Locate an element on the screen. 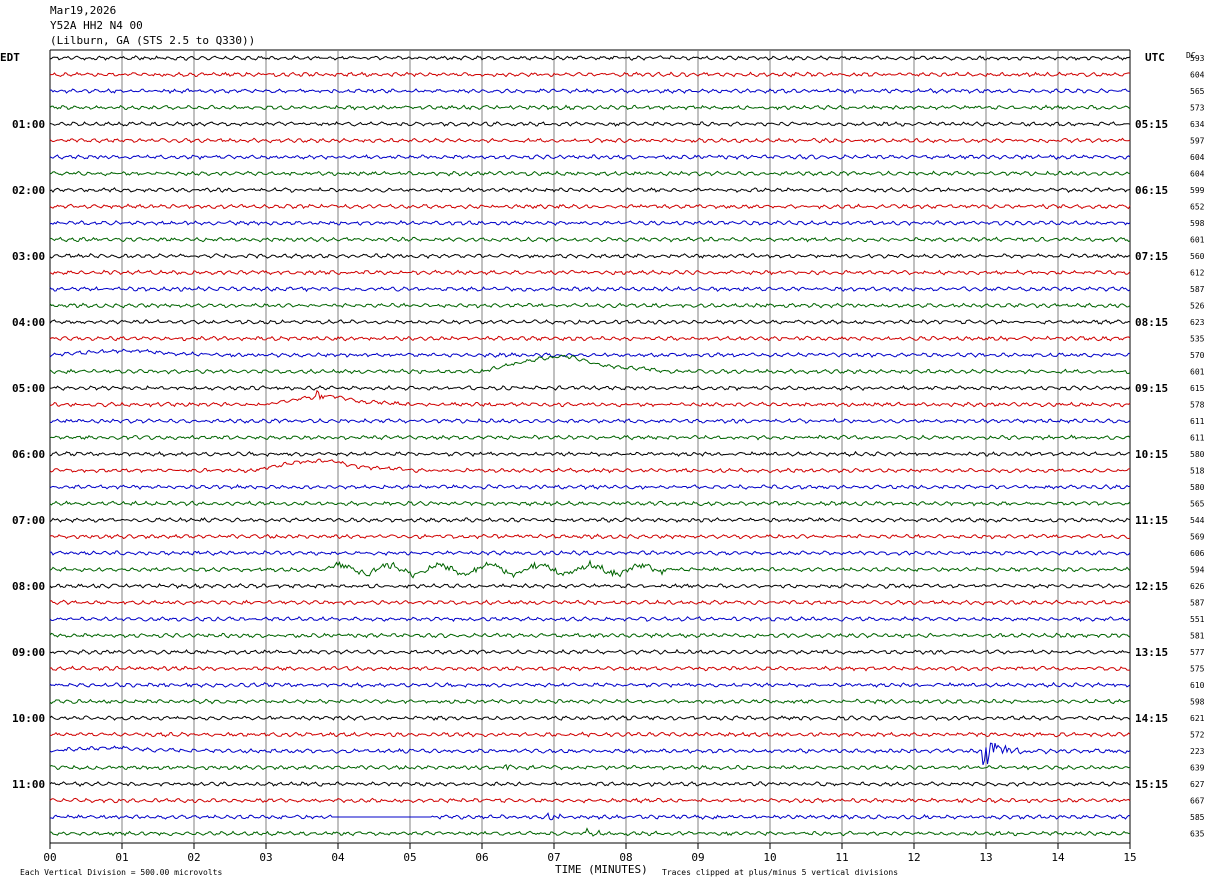 The width and height of the screenshot is (1210, 886). dc-offset-label: 585 is located at coordinates (1197, 817).